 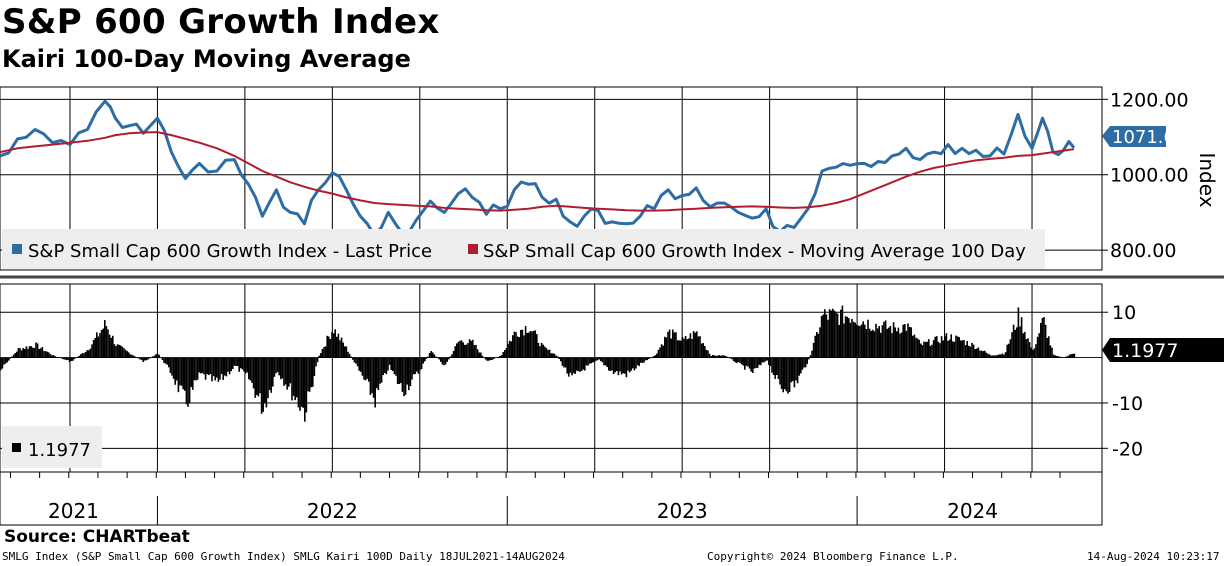 I want to click on source-note: Source: CHARTbeat, so click(x=97, y=537).